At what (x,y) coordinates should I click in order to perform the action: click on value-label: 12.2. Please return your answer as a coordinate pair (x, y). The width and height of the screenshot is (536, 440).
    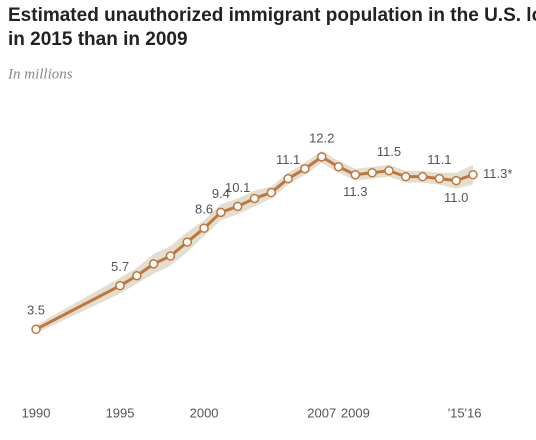
    Looking at the image, I should click on (321, 137).